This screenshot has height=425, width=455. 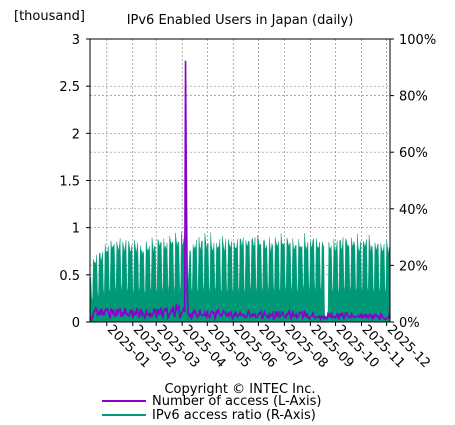 I want to click on legend-label-ratio: IPv6 access ratio (R-Axis), so click(x=234, y=415).